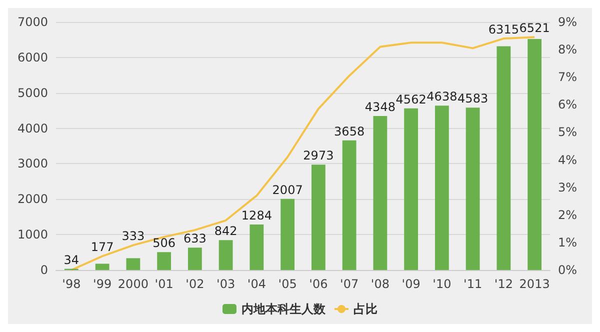 This screenshot has width=600, height=332. I want to click on y2-tick-label: 0%, so click(568, 270).